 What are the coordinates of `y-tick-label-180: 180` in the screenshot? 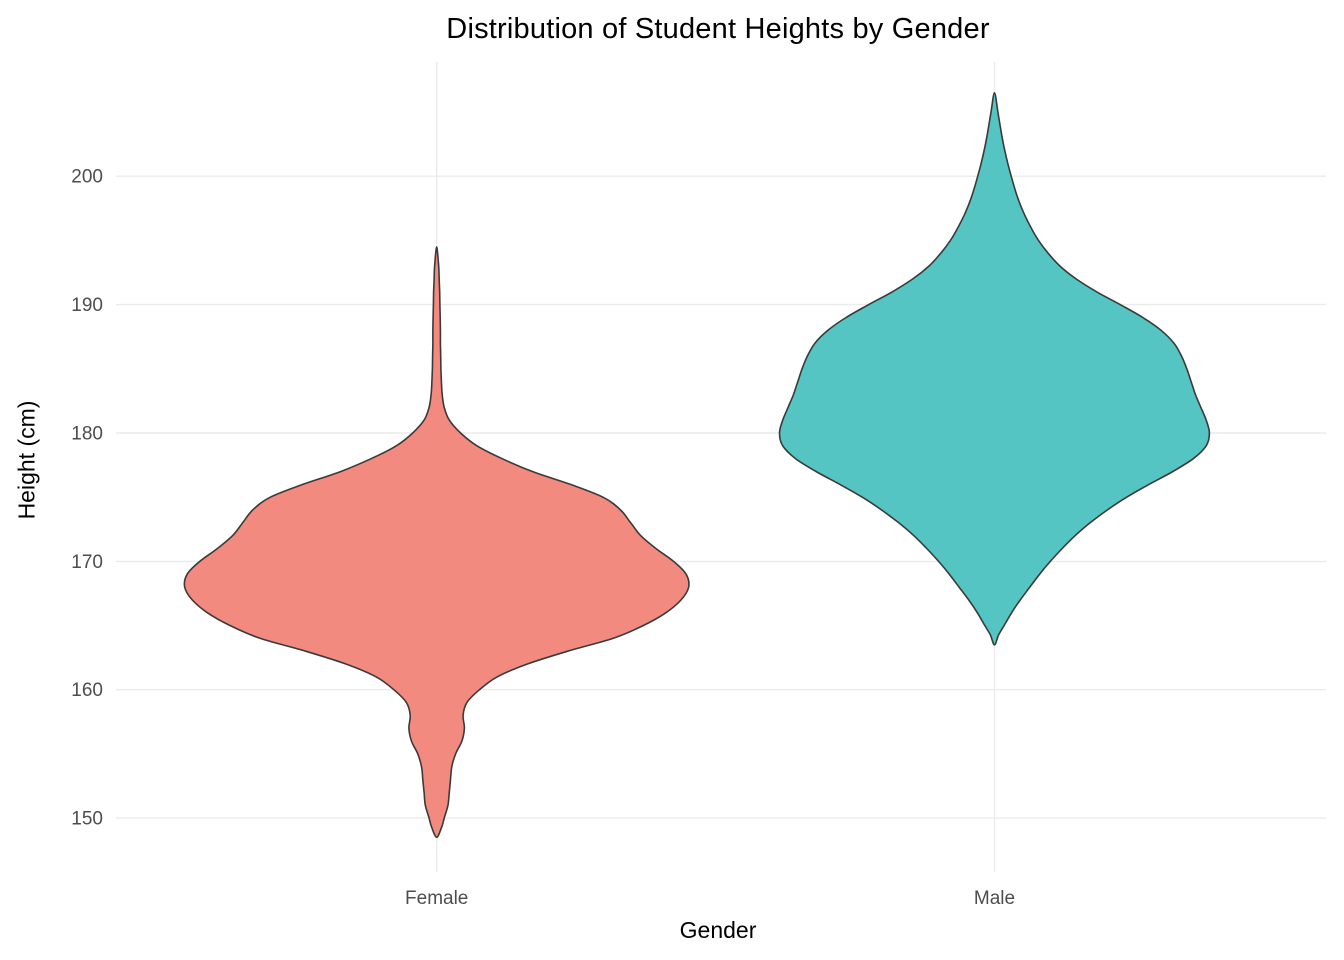 It's located at (87, 434).